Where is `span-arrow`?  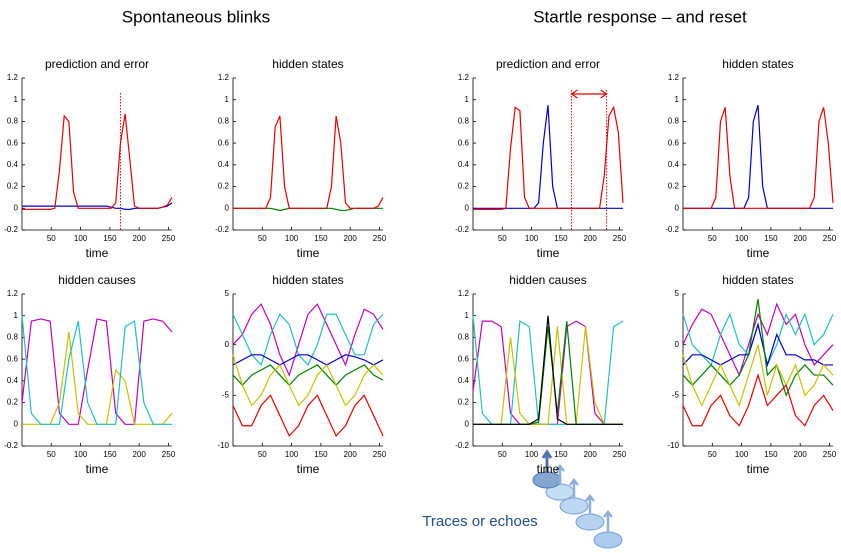 span-arrow is located at coordinates (589, 94).